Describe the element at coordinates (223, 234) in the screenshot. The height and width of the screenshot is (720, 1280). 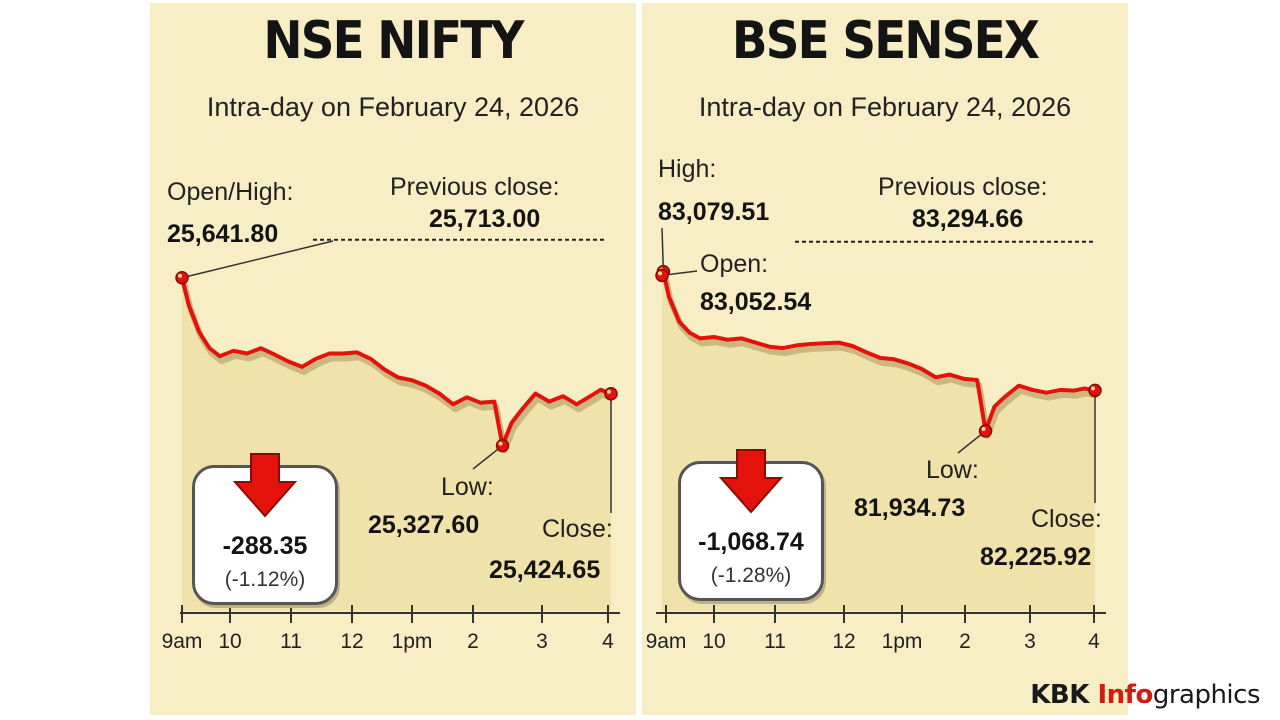
I see `open-high-value: 25,641.80` at that location.